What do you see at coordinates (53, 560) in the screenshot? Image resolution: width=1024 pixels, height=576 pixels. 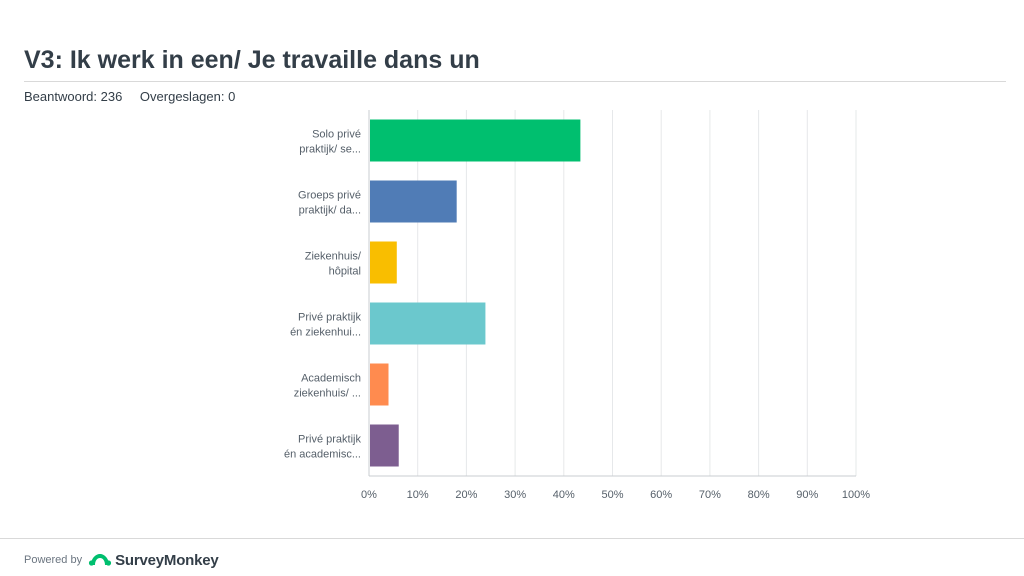 I see `powered-by-text: Powered by` at bounding box center [53, 560].